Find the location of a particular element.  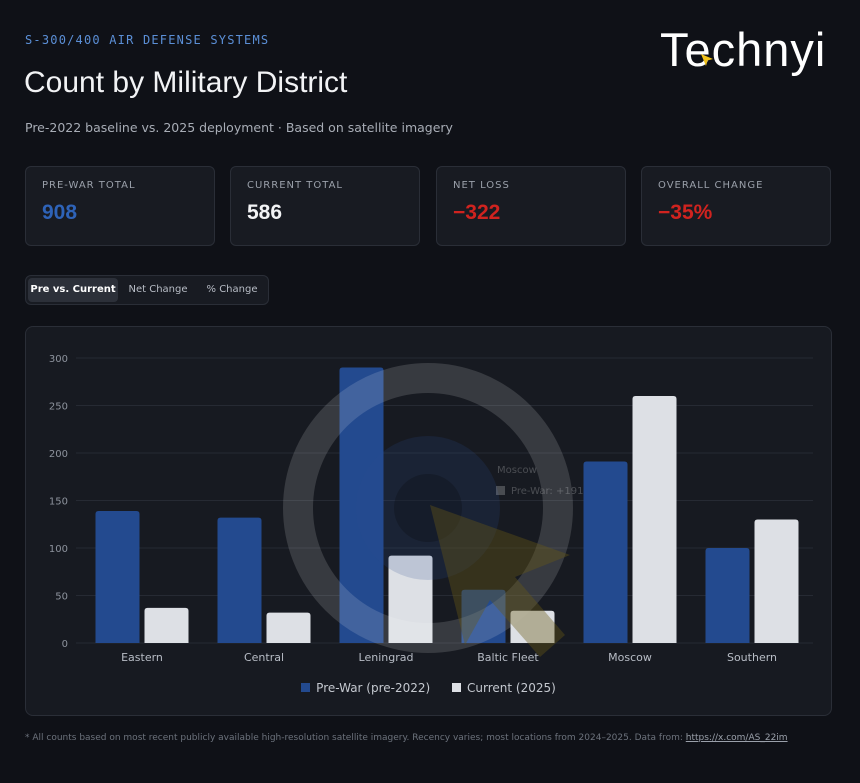

legend-item-prewar: Pre-War (pre-2022) is located at coordinates (365, 688).